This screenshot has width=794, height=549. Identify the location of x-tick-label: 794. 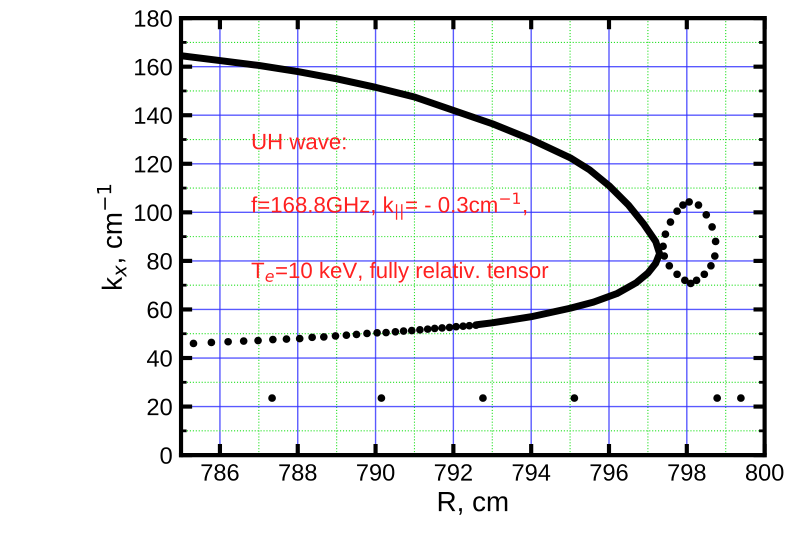
(531, 472).